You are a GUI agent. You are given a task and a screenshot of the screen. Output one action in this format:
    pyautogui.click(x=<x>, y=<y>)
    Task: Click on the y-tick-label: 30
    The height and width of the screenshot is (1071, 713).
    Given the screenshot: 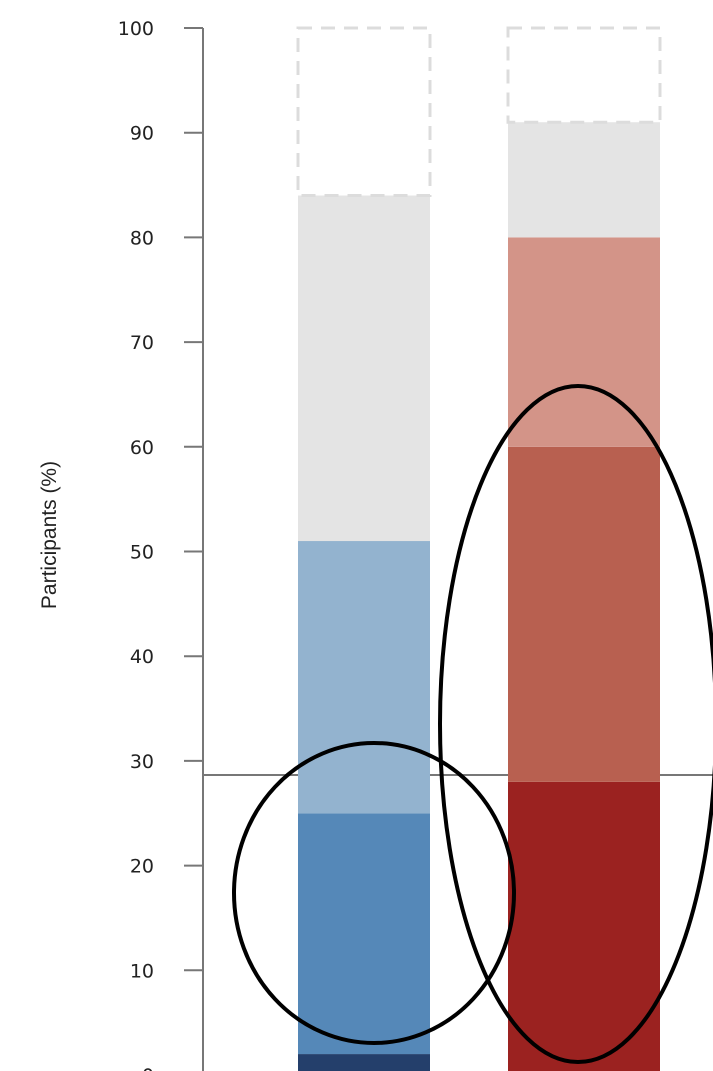 What is the action you would take?
    pyautogui.click(x=142, y=762)
    